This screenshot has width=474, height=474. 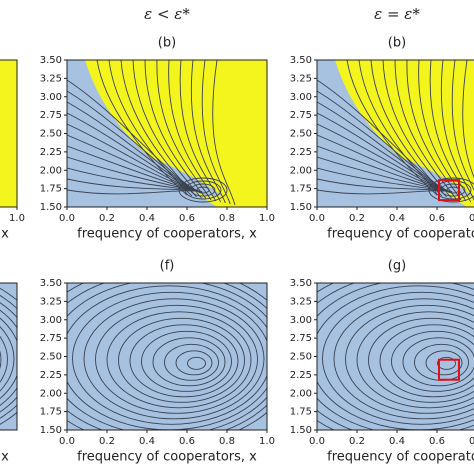 I want to click on panel-label: (f), so click(x=167, y=266).